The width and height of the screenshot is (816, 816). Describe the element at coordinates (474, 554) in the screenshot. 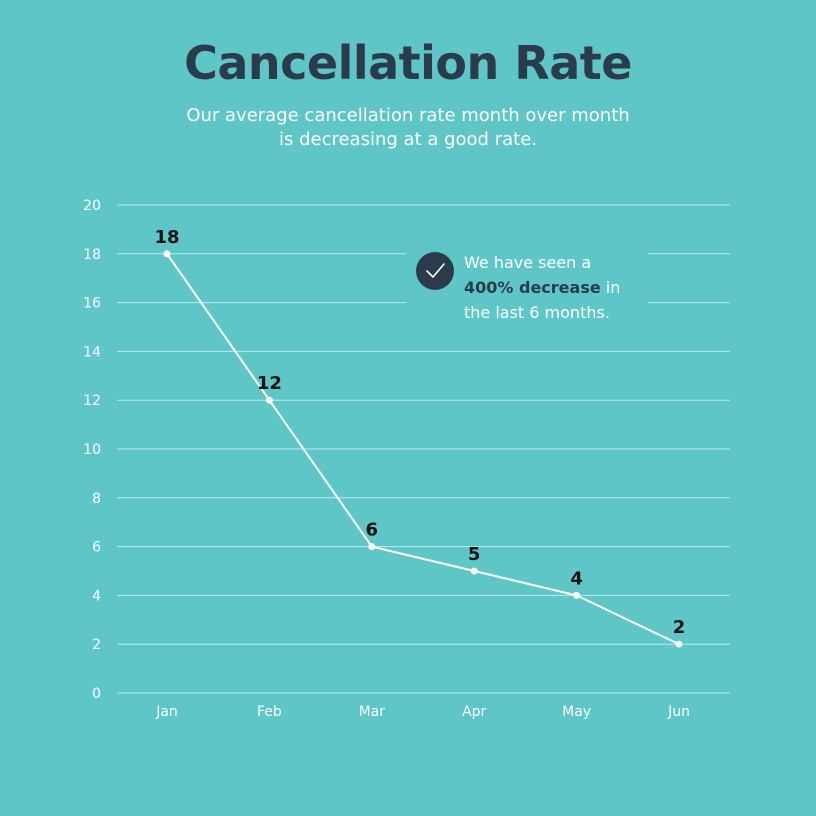

I see `data-label: 5` at that location.